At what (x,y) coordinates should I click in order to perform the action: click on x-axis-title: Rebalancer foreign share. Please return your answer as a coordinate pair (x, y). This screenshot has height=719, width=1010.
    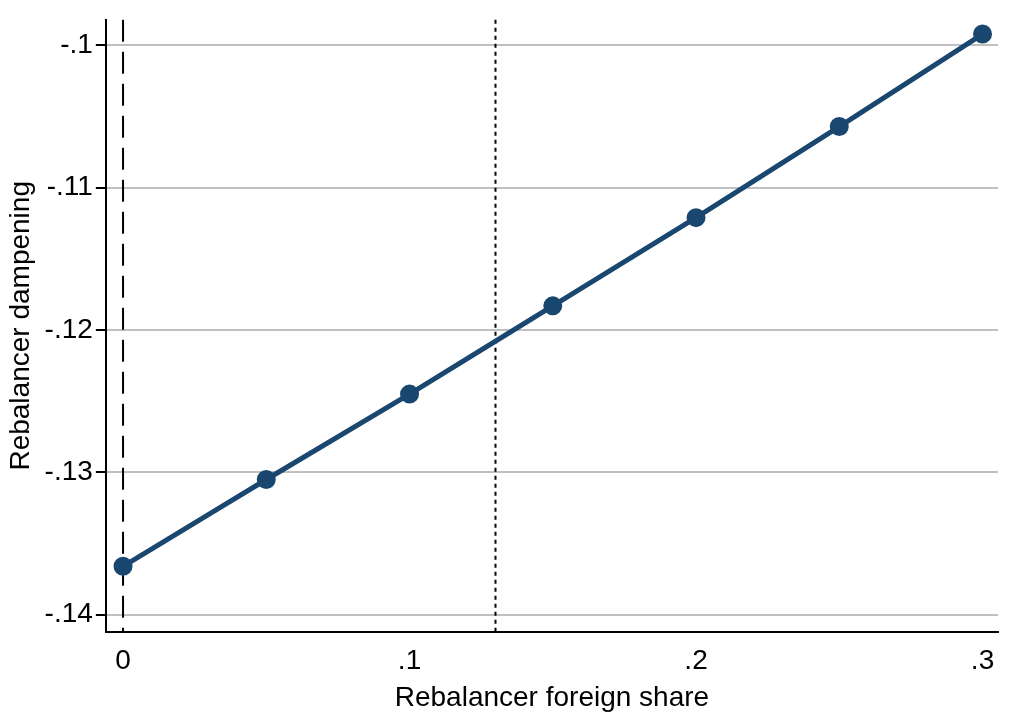
    Looking at the image, I should click on (552, 696).